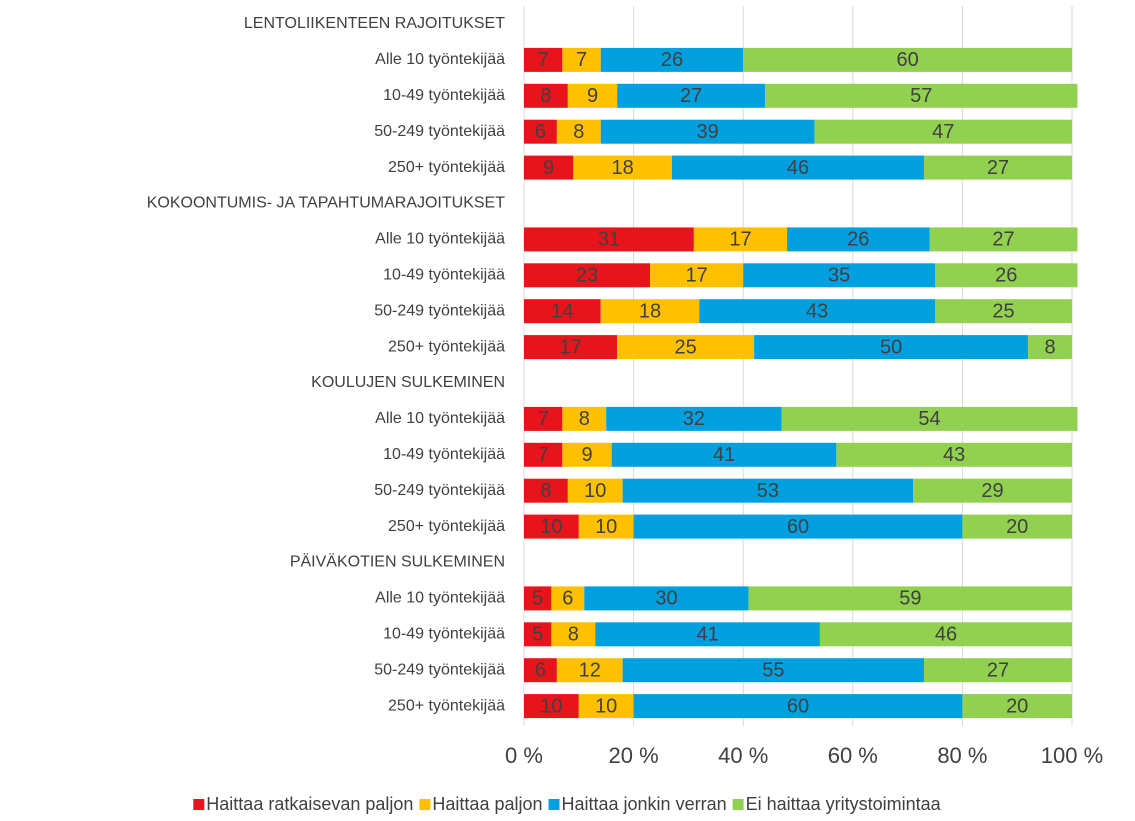 Image resolution: width=1135 pixels, height=821 pixels. What do you see at coordinates (921, 96) in the screenshot?
I see `data-label: 57` at bounding box center [921, 96].